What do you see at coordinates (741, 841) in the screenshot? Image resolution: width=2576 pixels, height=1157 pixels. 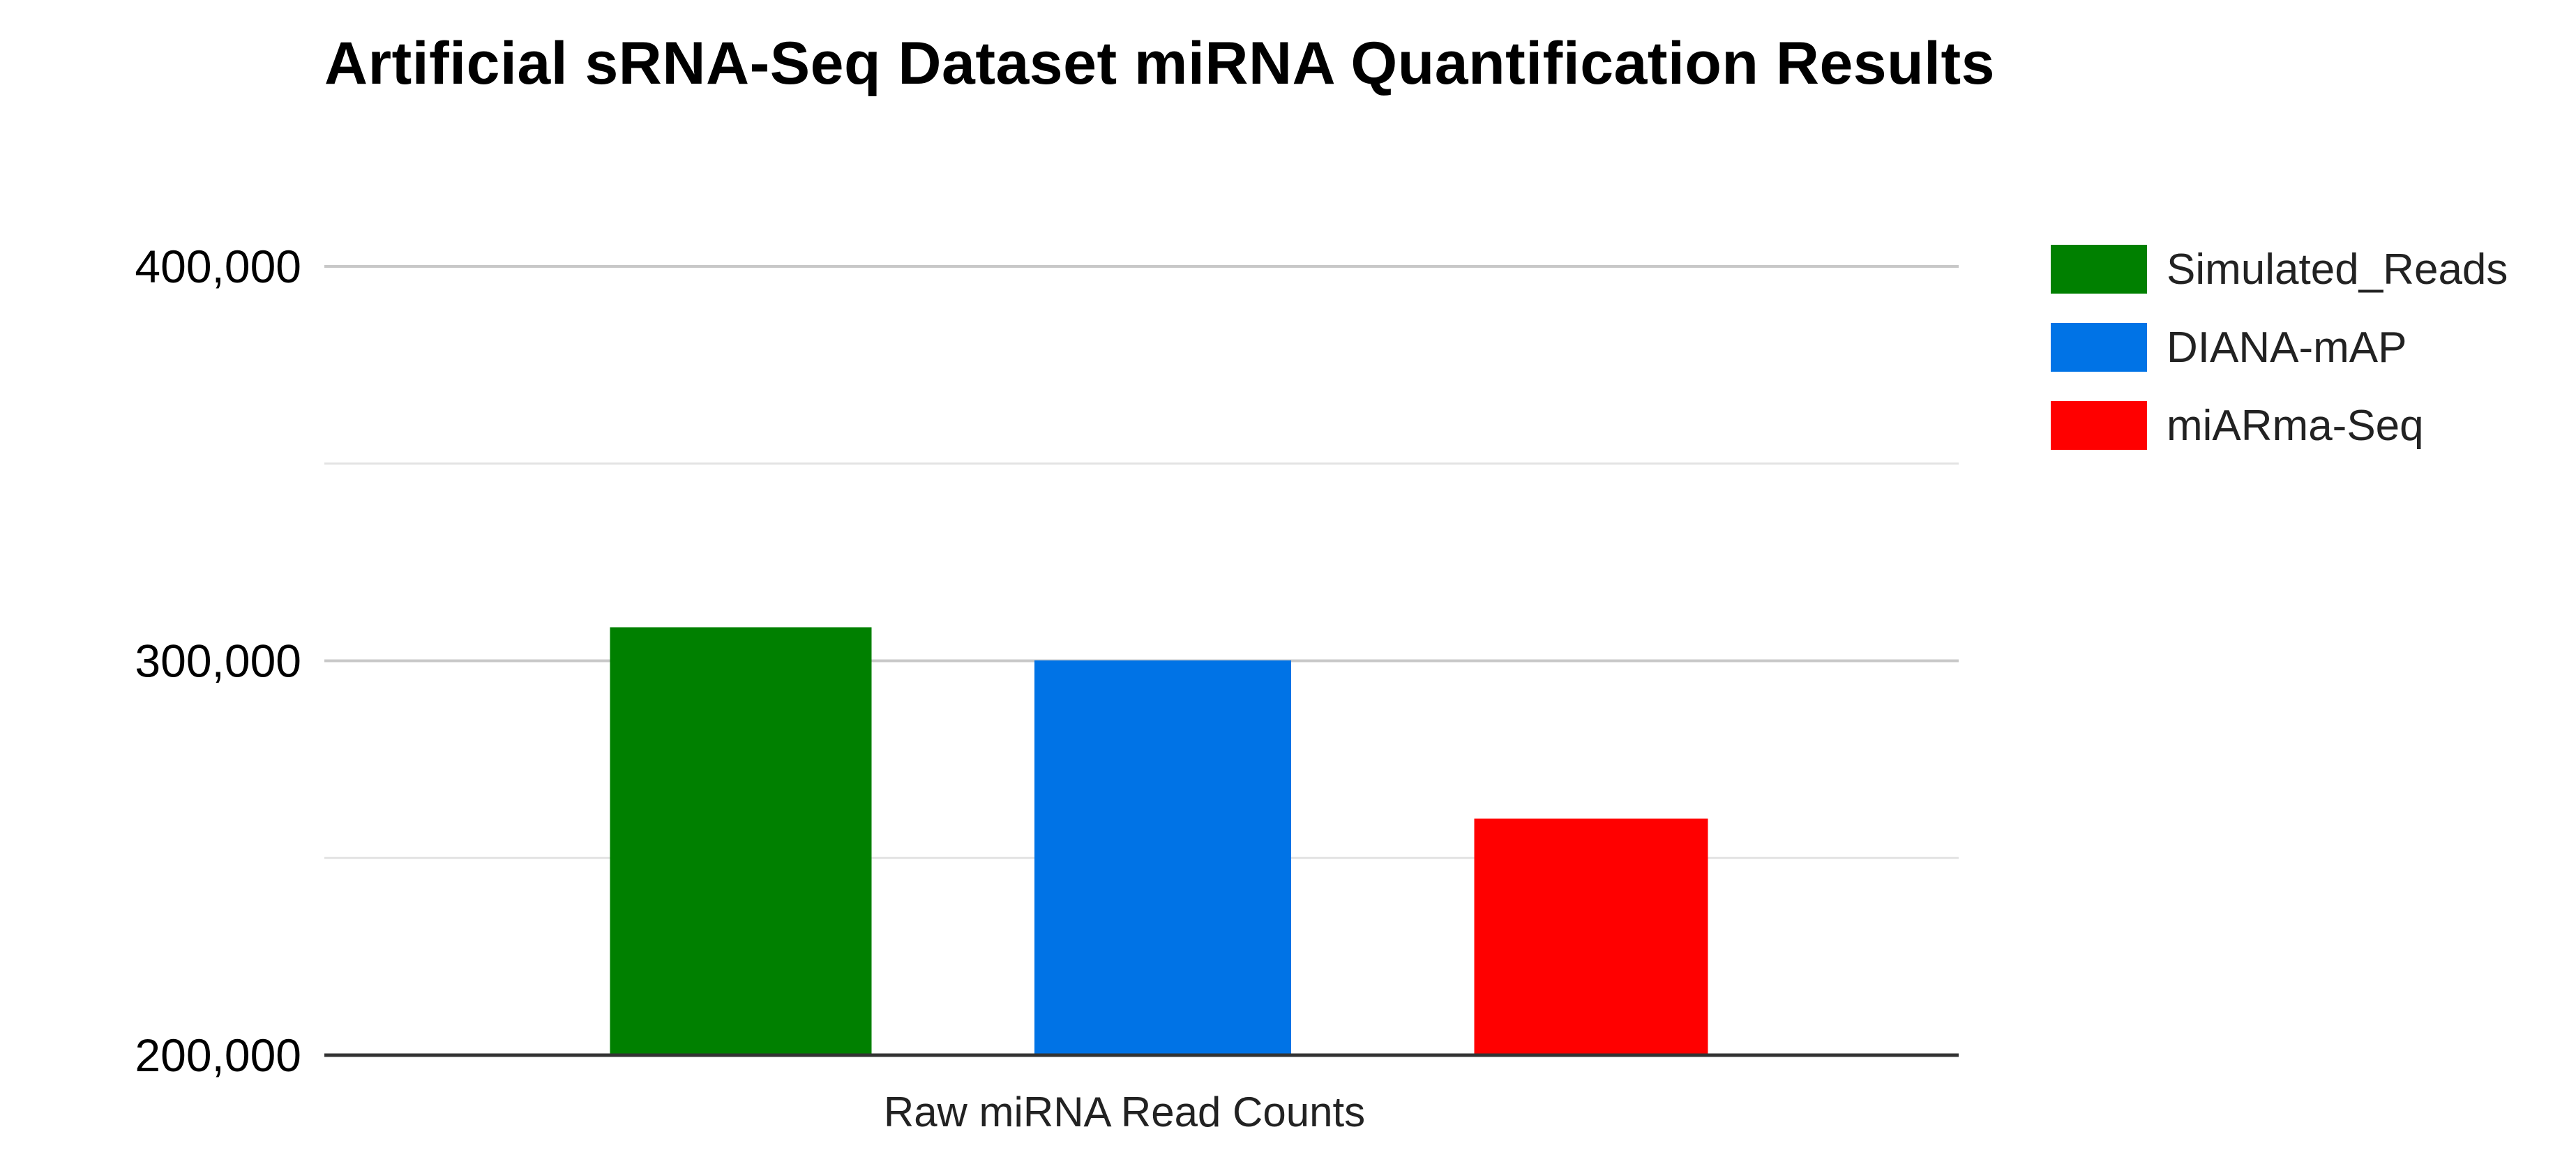 I see `bar-simulated-reads` at bounding box center [741, 841].